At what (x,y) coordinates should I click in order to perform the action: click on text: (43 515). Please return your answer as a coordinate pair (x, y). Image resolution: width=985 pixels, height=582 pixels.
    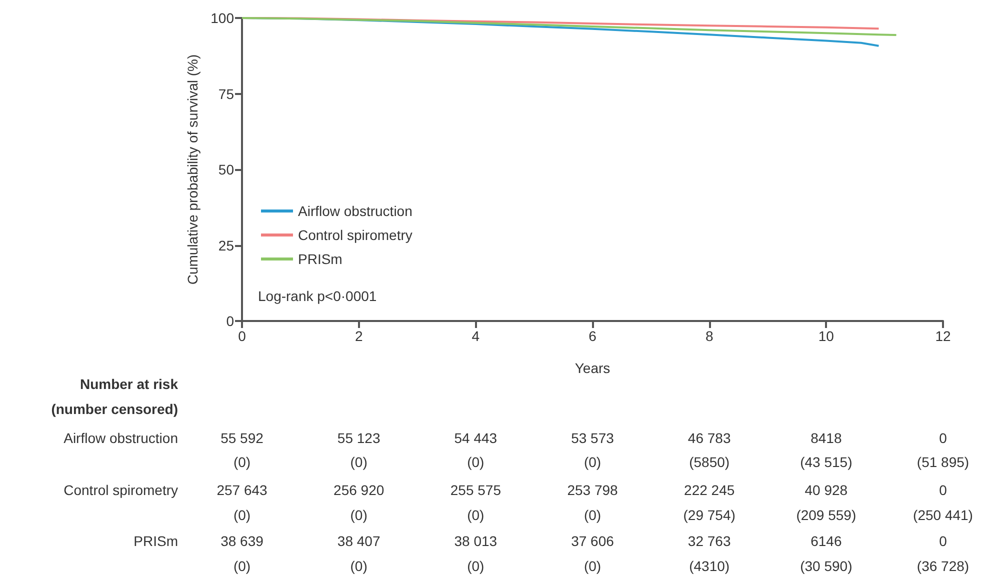
    Looking at the image, I should click on (826, 462).